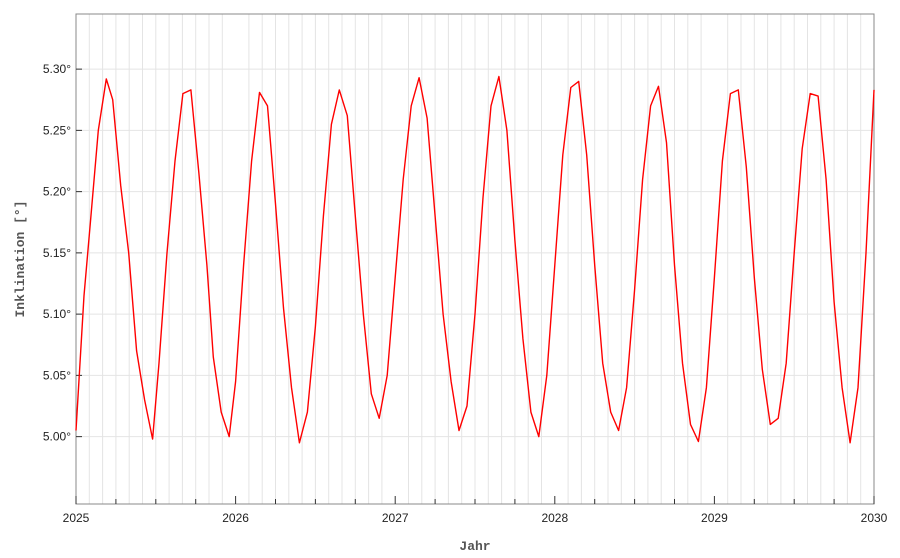  What do you see at coordinates (714, 518) in the screenshot?
I see `x-tick-label: 2029` at bounding box center [714, 518].